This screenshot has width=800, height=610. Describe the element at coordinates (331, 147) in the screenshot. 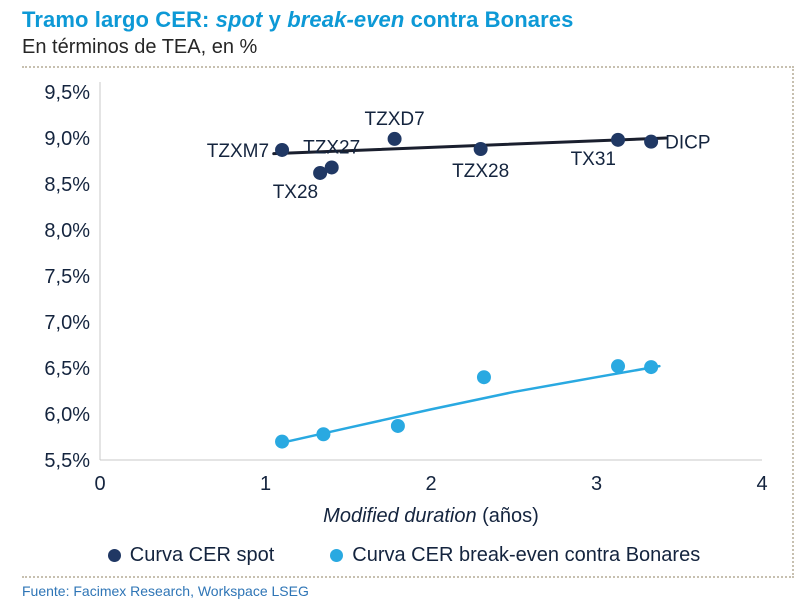

I see `point-label: TZX27` at that location.